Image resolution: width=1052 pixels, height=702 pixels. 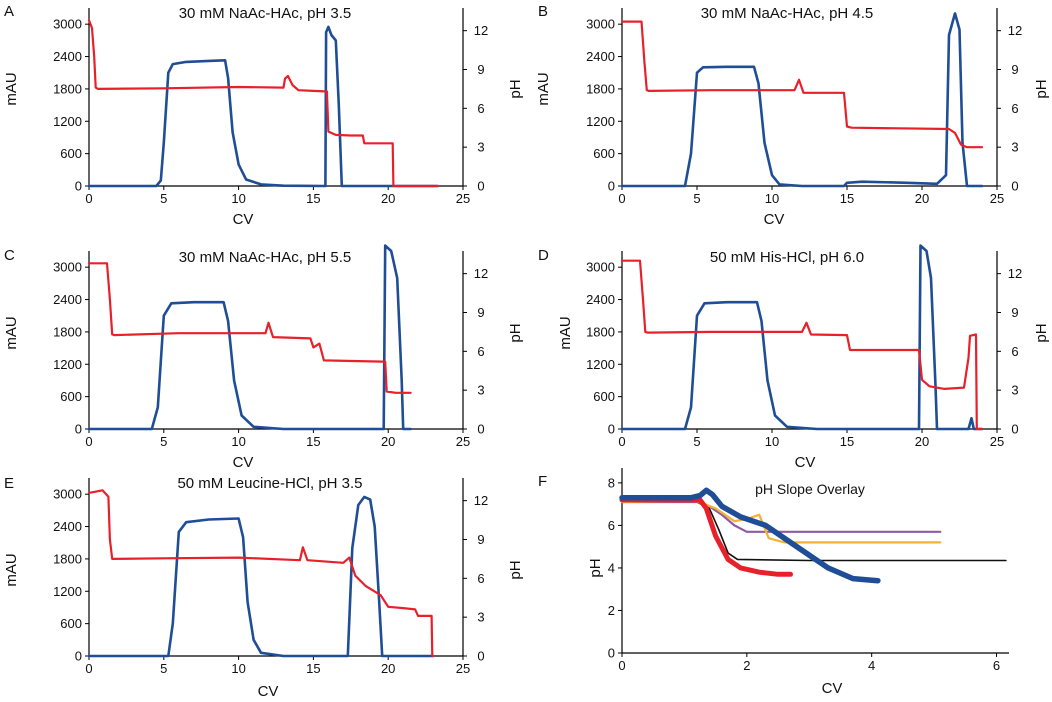 I want to click on x-tick-label-c: 0, so click(x=88, y=441).